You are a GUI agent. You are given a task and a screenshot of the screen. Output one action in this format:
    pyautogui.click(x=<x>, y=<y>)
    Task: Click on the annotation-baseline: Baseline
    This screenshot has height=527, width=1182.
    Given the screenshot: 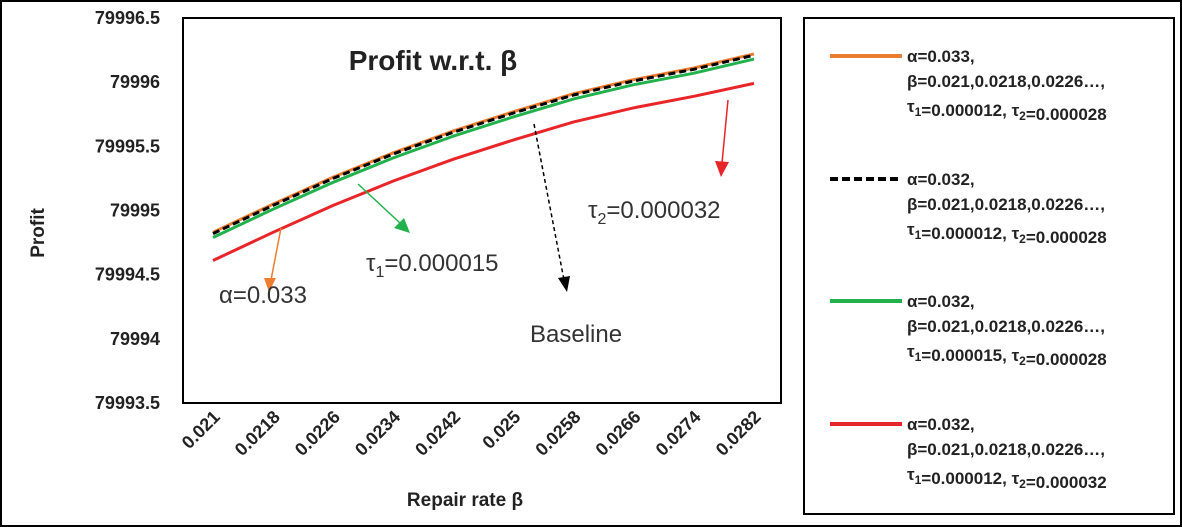 What is the action you would take?
    pyautogui.click(x=576, y=334)
    